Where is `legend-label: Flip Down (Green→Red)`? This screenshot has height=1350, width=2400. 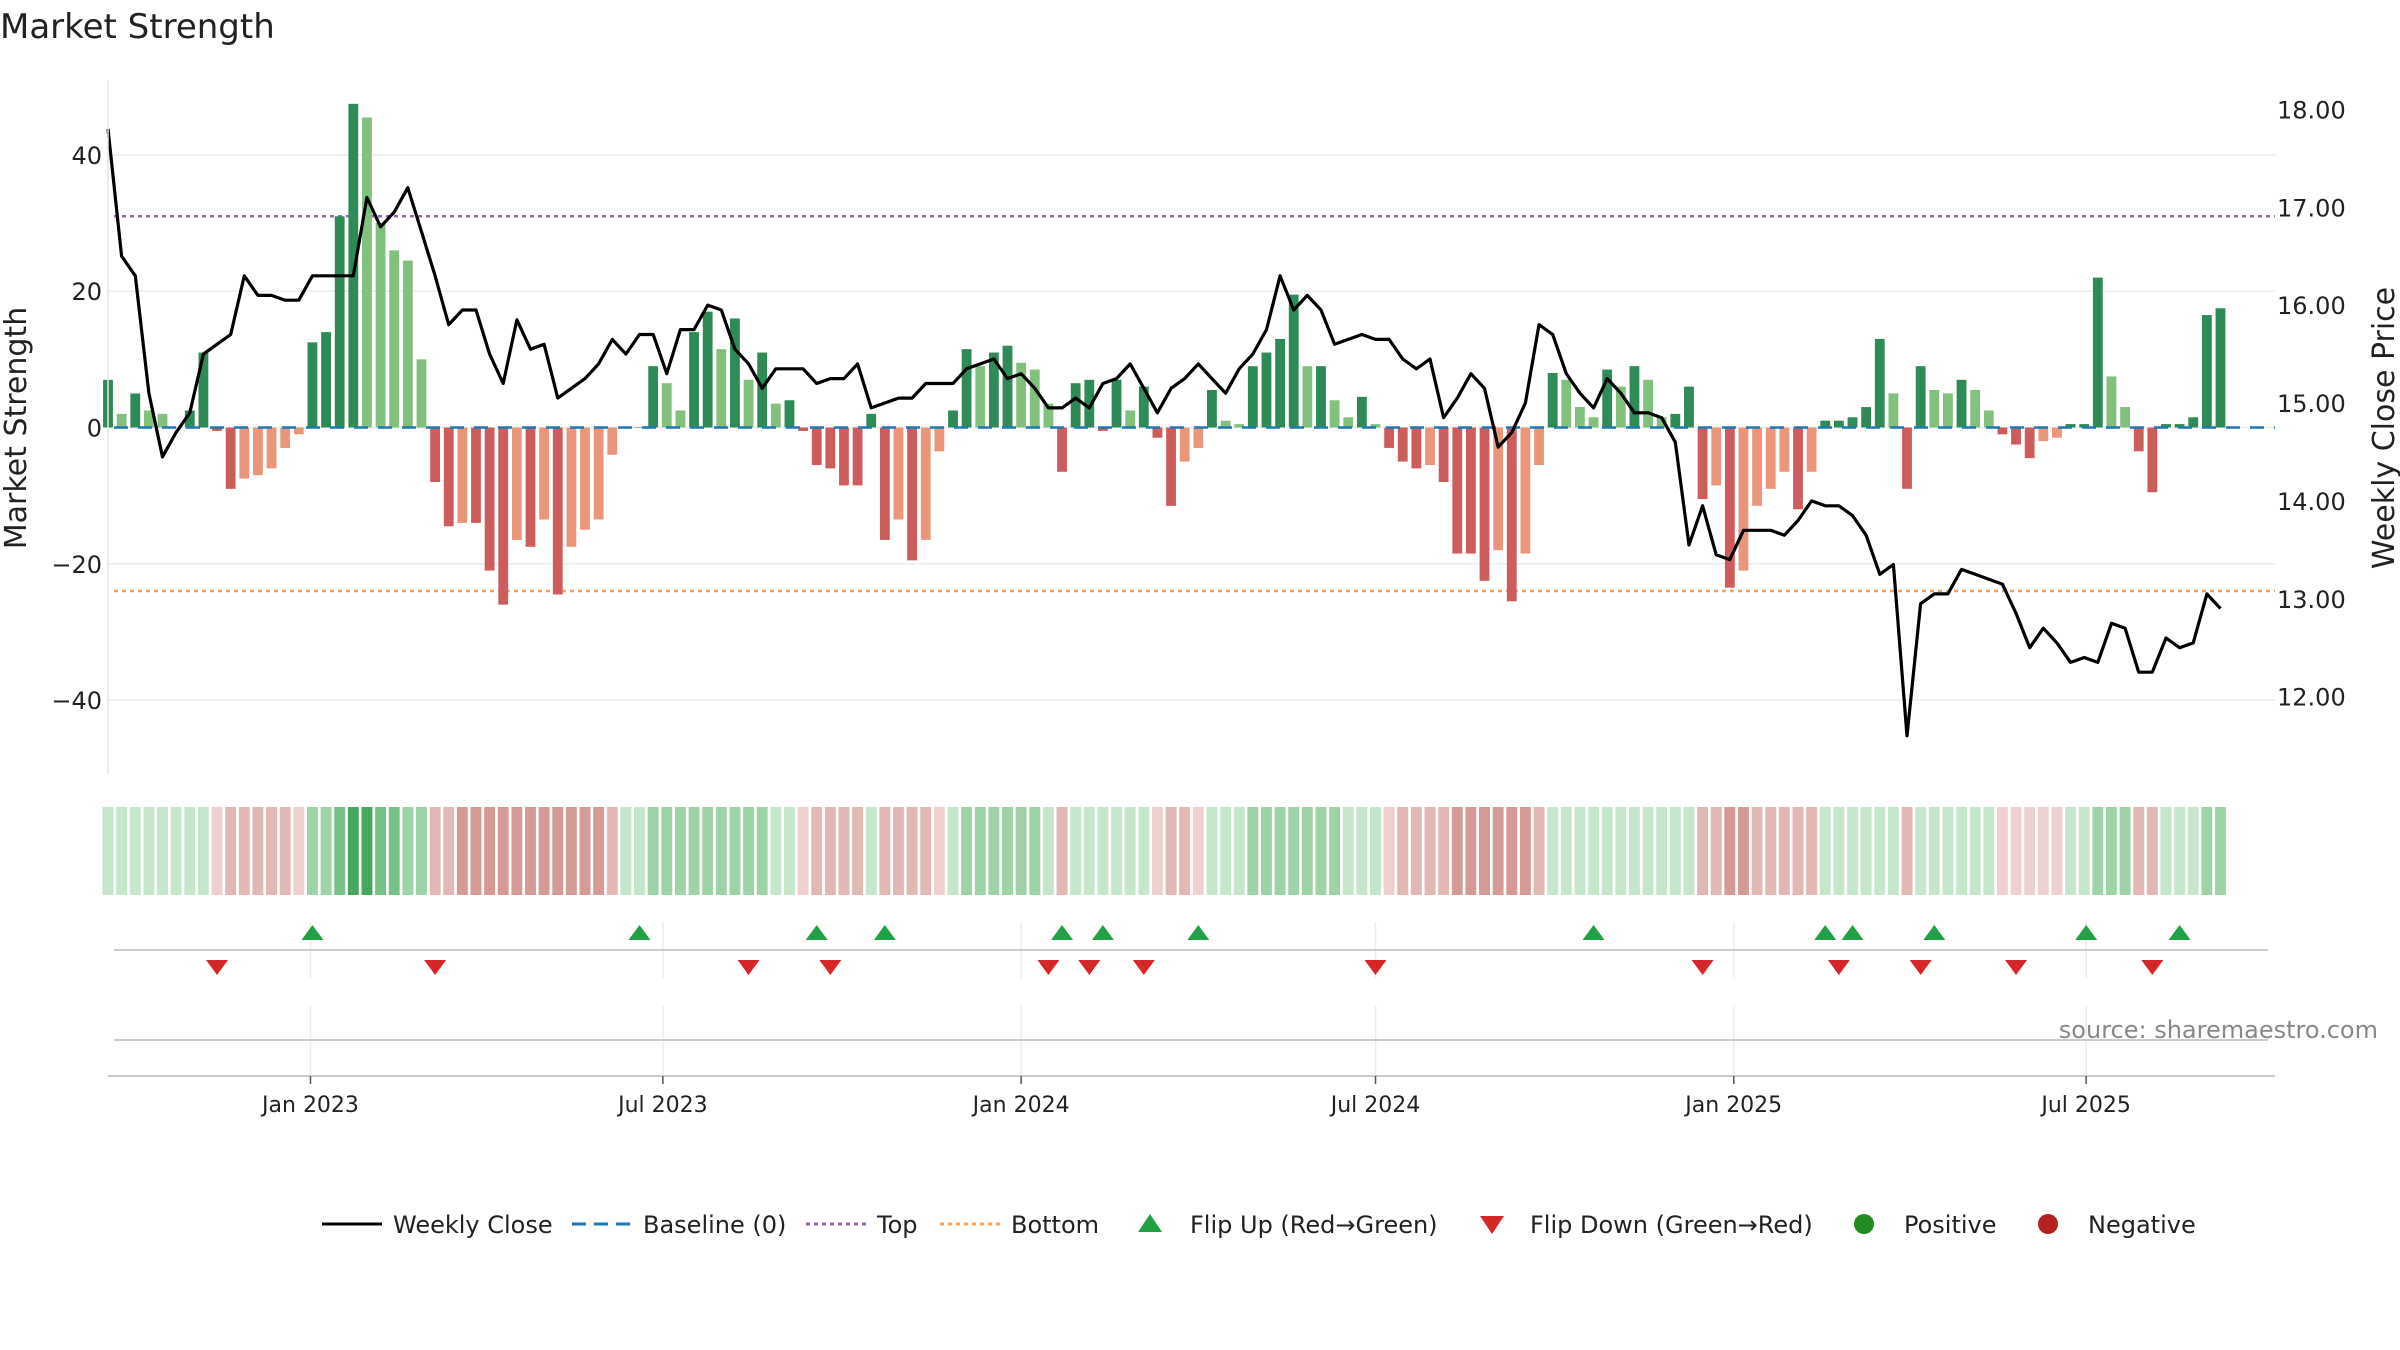 legend-label: Flip Down (Green→Red) is located at coordinates (1671, 1225).